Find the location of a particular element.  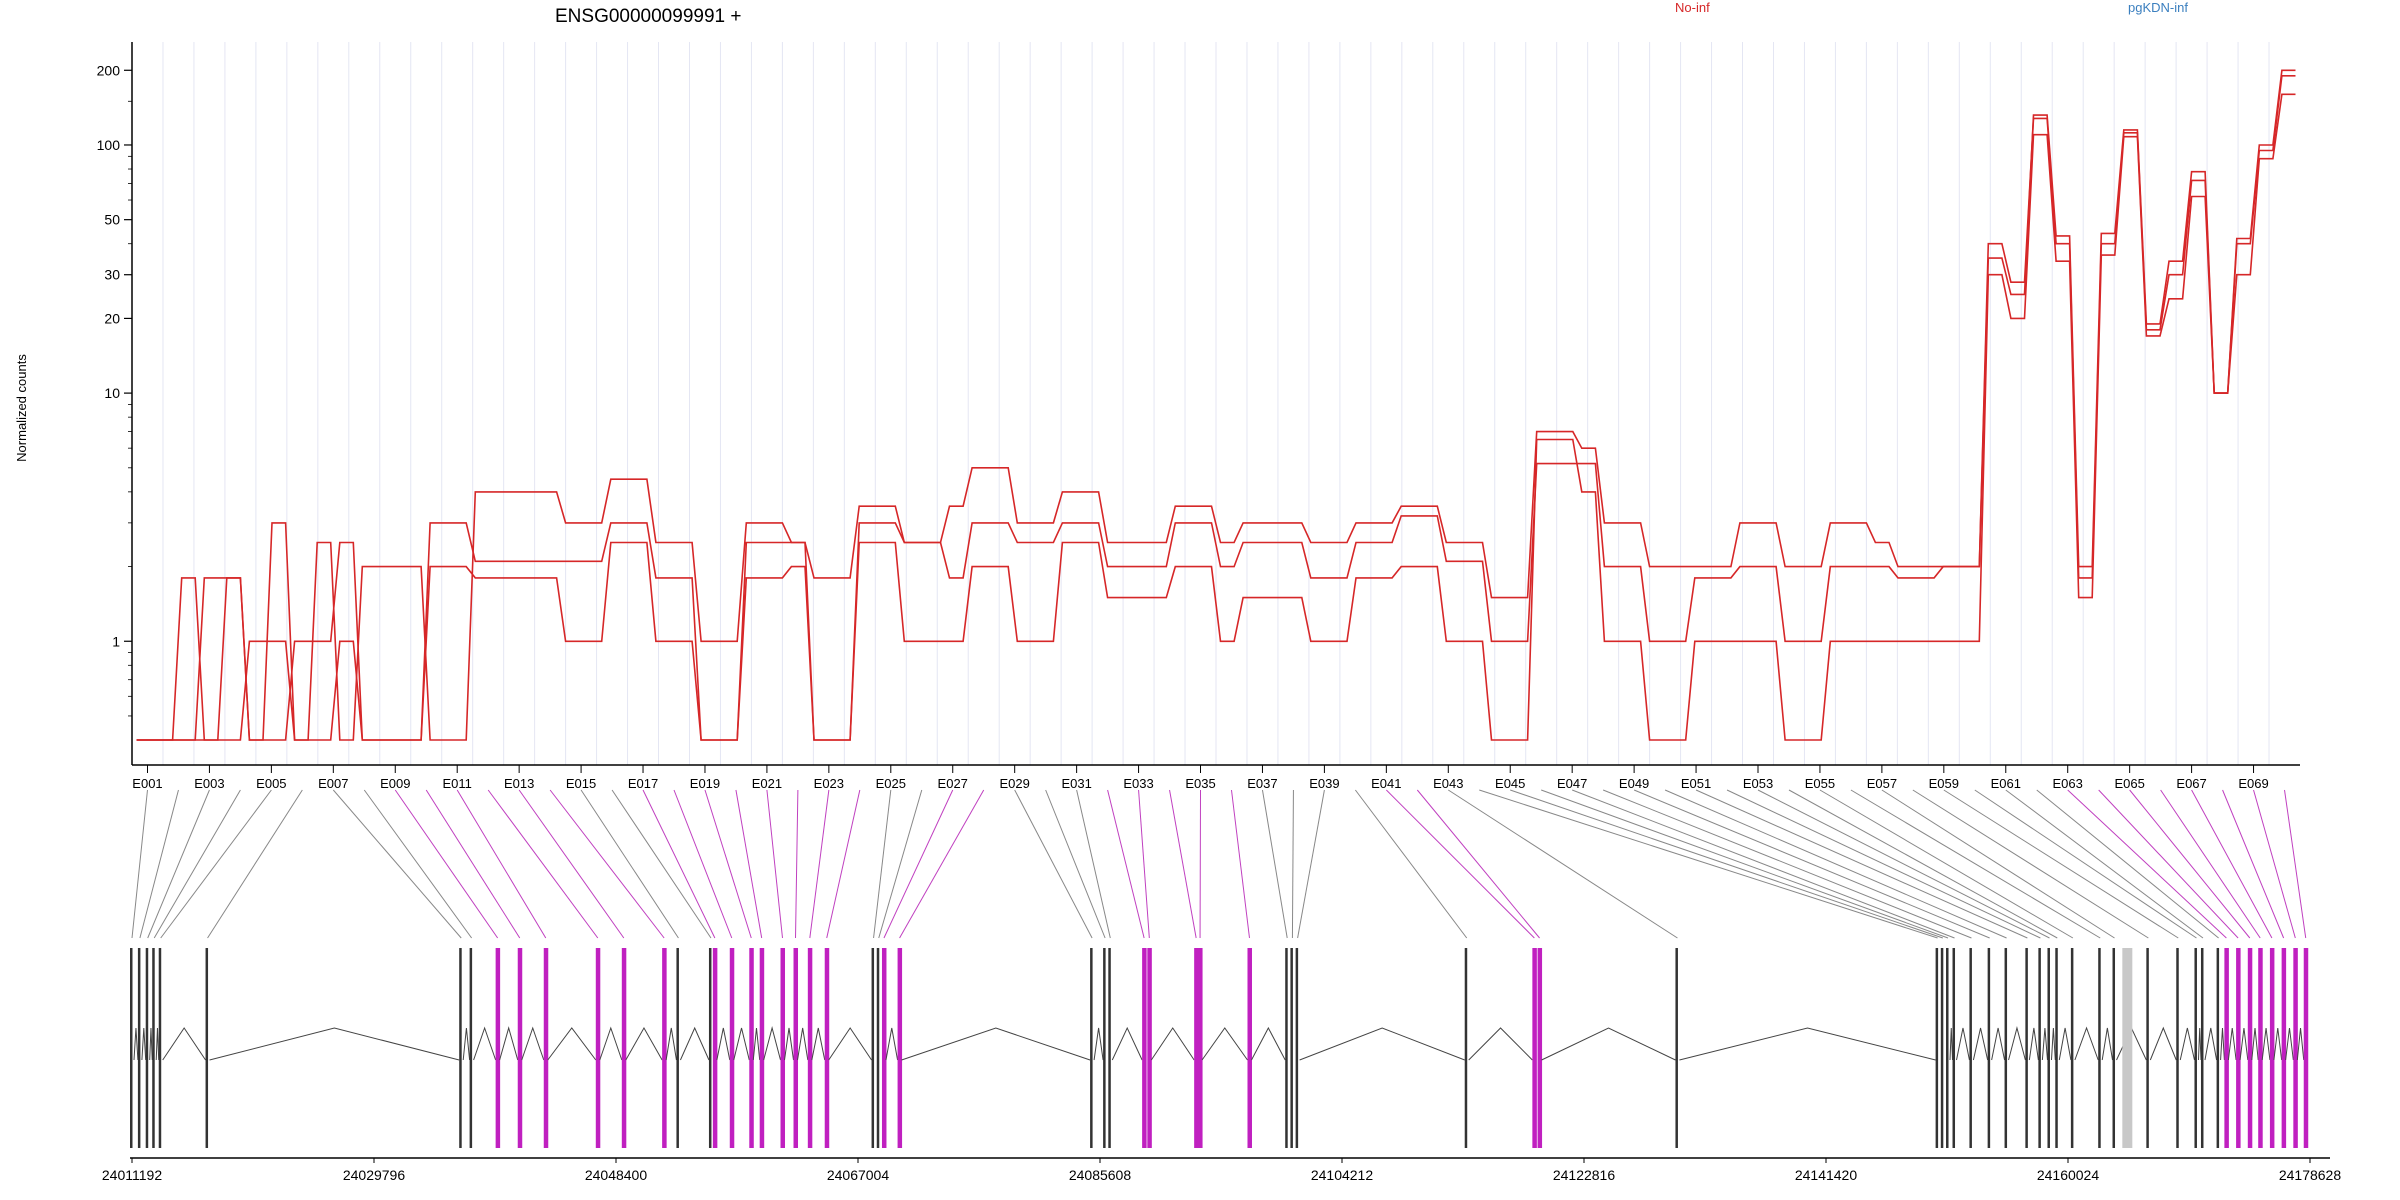

genome-tick-label: 24029796 is located at coordinates (374, 1175).